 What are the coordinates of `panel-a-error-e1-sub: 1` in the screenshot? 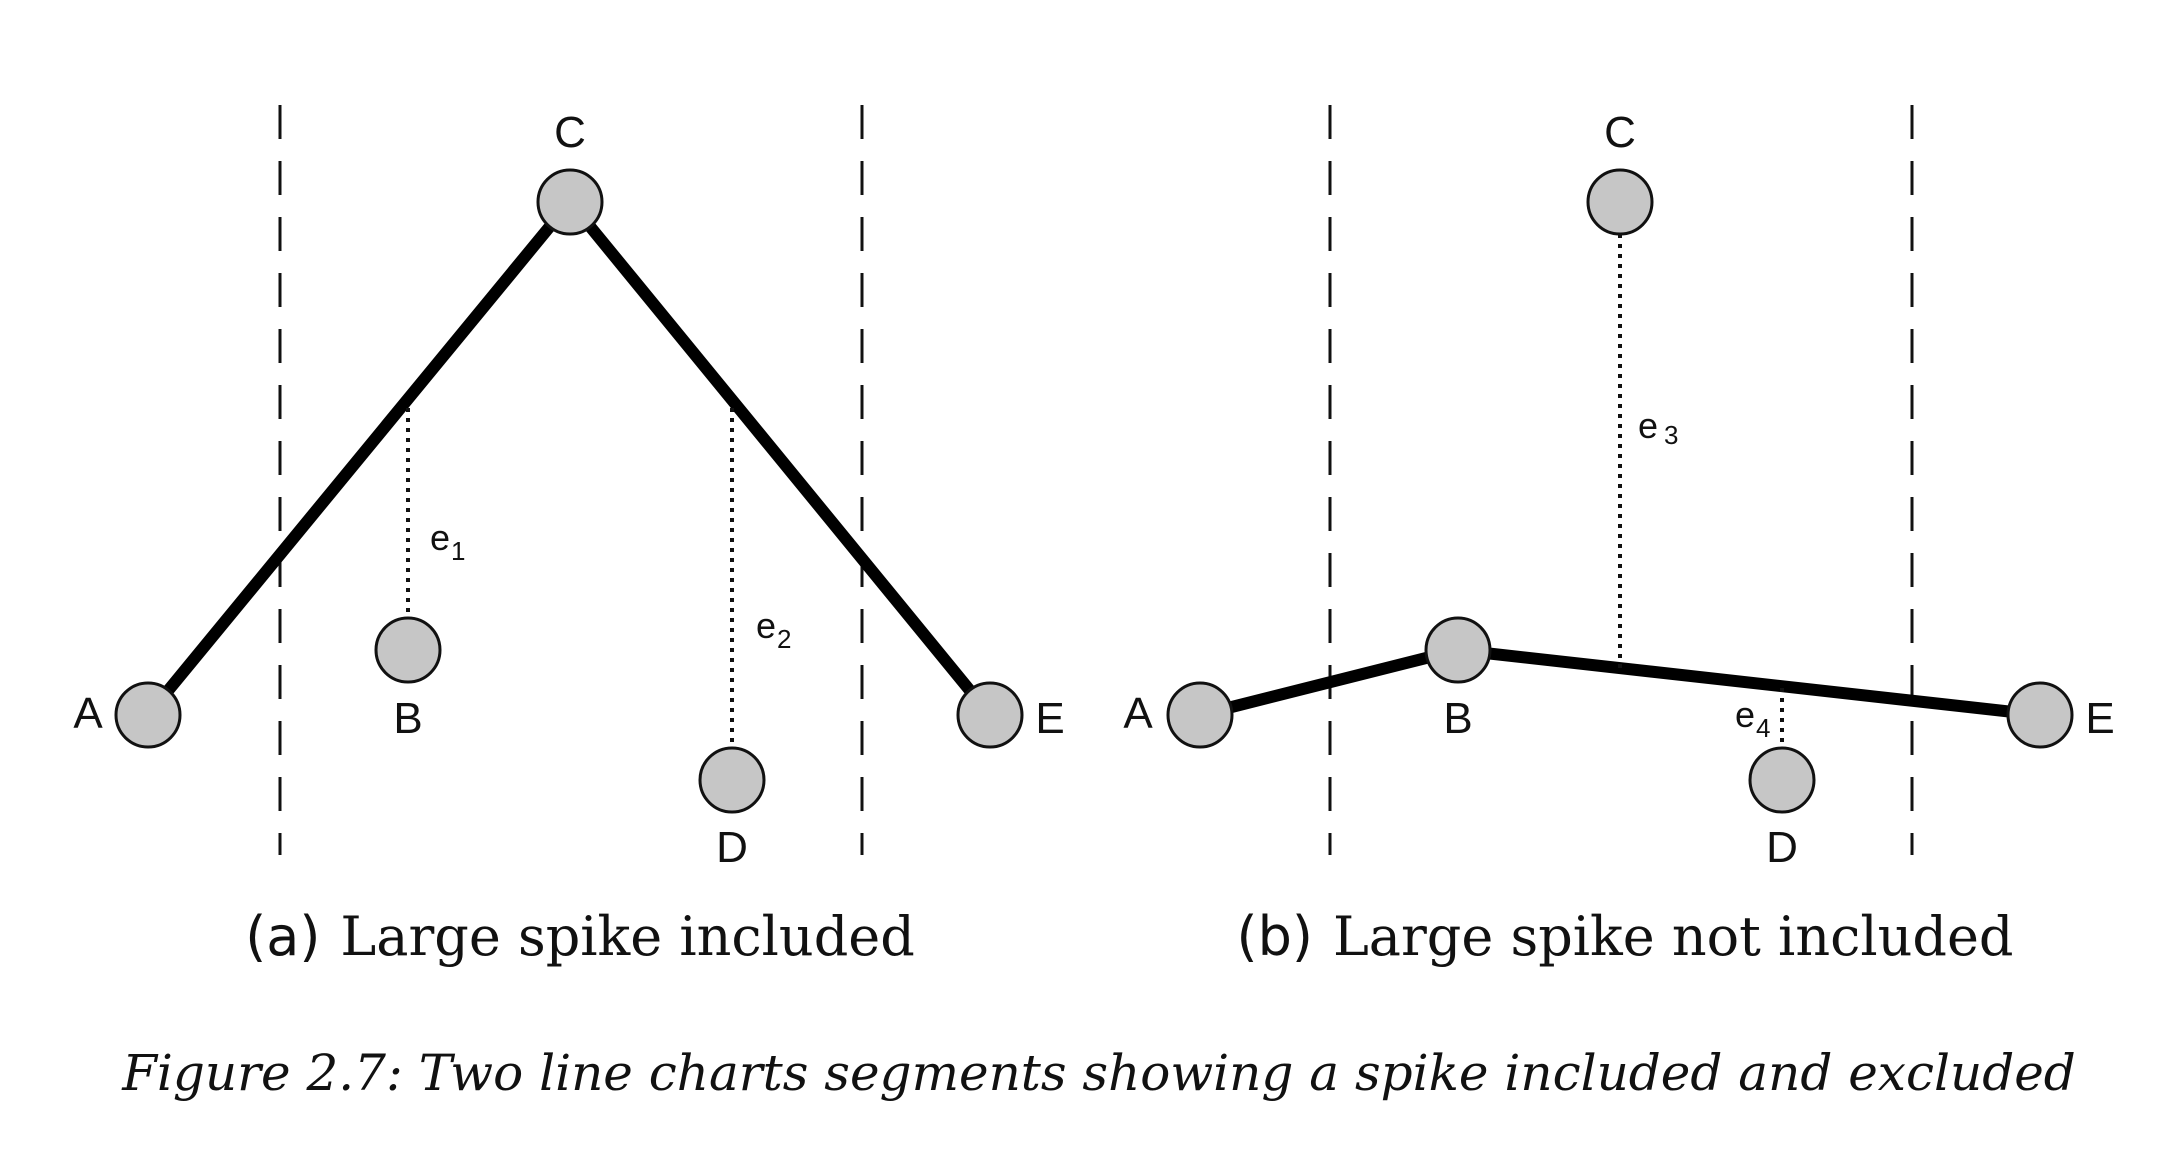 It's located at (458, 551).